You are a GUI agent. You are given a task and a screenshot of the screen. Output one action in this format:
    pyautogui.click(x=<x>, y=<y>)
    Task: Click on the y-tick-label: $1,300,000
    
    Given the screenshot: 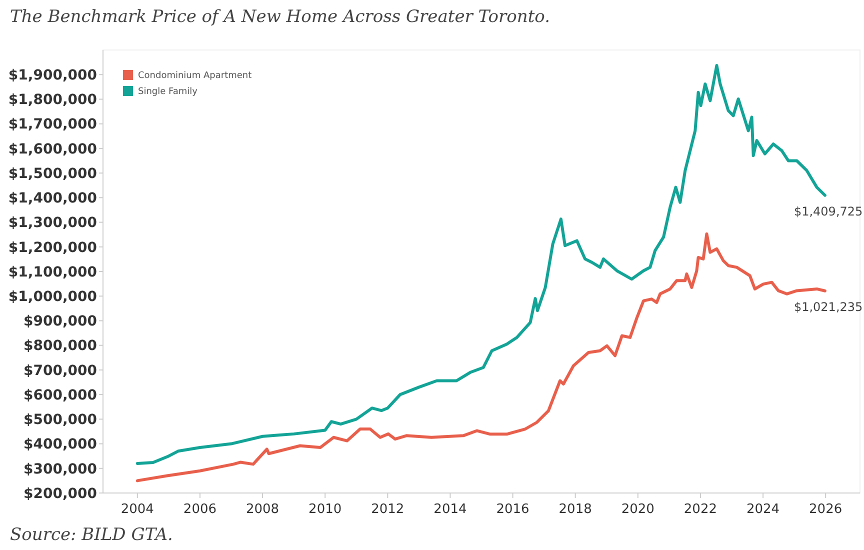 What is the action you would take?
    pyautogui.click(x=53, y=223)
    